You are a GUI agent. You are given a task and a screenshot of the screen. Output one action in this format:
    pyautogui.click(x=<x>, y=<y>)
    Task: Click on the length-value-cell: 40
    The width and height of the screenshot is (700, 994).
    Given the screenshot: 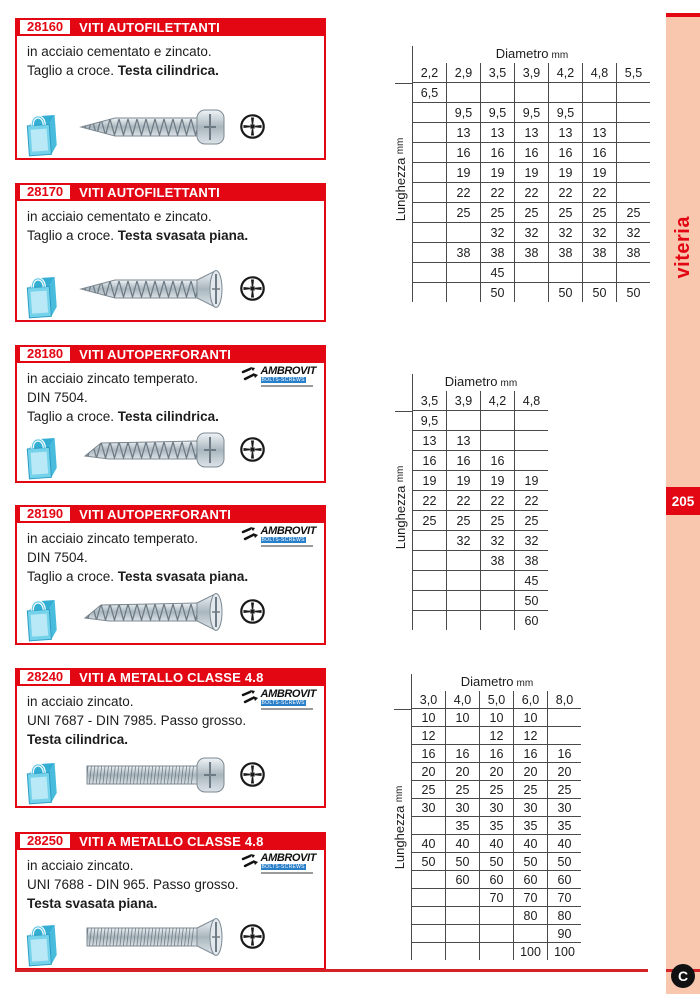 What is the action you would take?
    pyautogui.click(x=496, y=843)
    